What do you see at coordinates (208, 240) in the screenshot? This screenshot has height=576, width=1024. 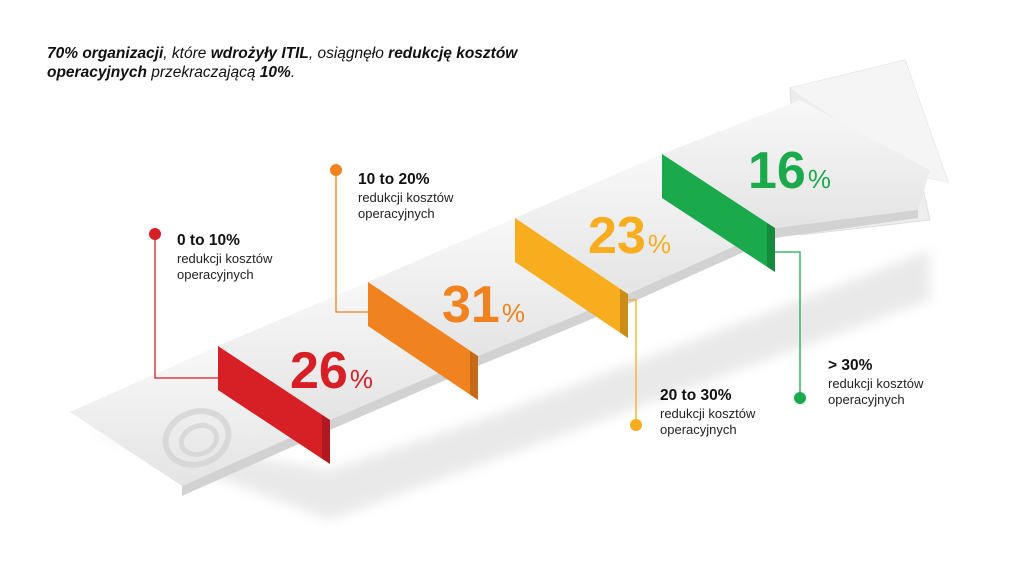 I see `callout-range: 0 to 10%` at bounding box center [208, 240].